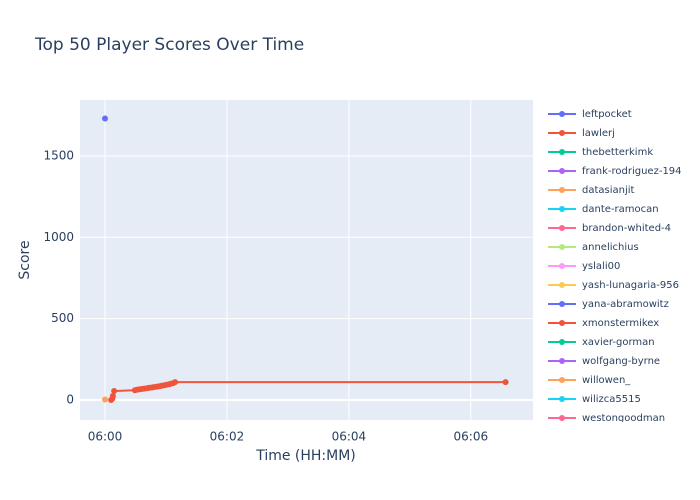  What do you see at coordinates (621, 361) in the screenshot?
I see `legend-label: wolfgang-byrne` at bounding box center [621, 361].